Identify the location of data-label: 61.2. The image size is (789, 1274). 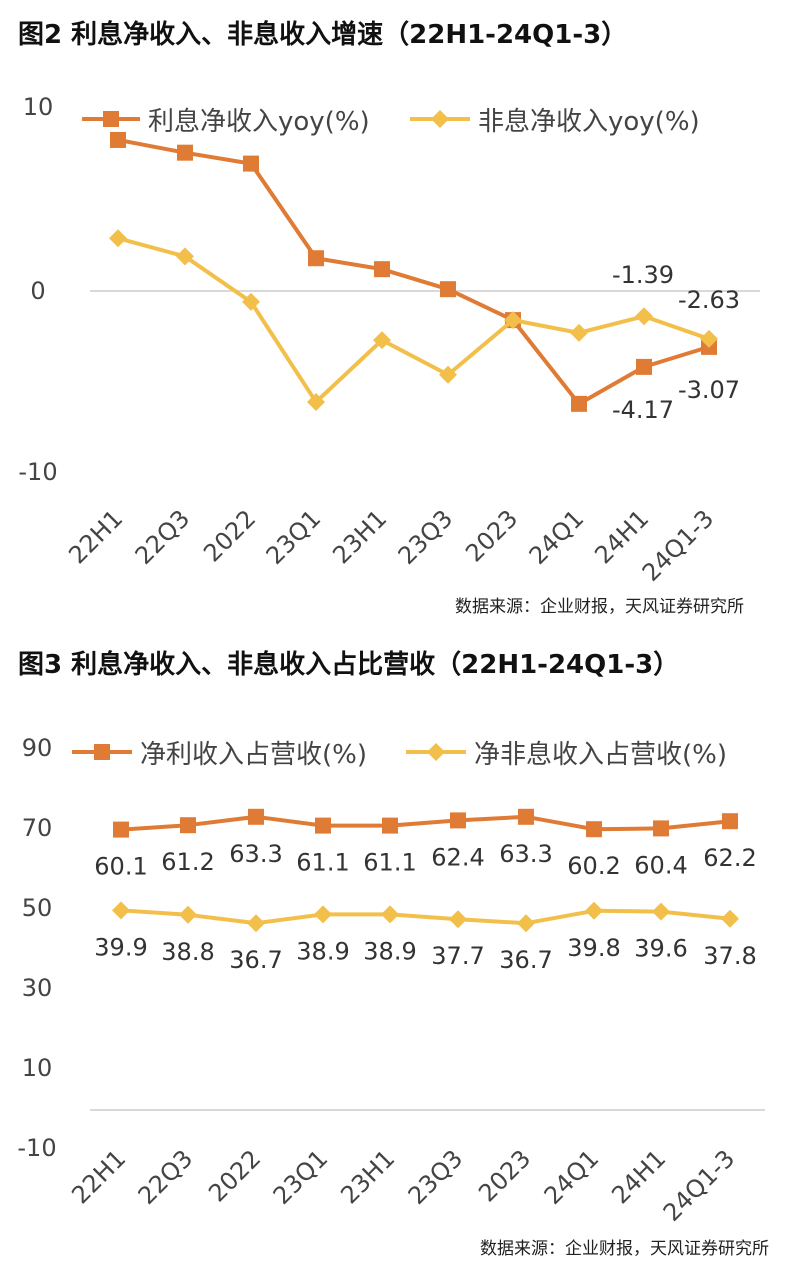
(187, 862).